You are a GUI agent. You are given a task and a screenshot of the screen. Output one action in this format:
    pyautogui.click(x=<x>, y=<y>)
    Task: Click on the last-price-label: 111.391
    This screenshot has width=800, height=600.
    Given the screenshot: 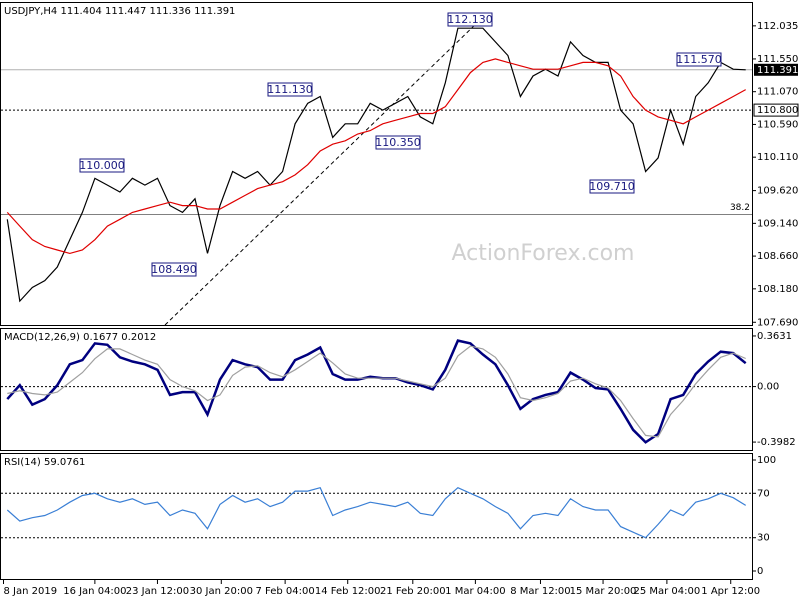 What is the action you would take?
    pyautogui.click(x=777, y=70)
    